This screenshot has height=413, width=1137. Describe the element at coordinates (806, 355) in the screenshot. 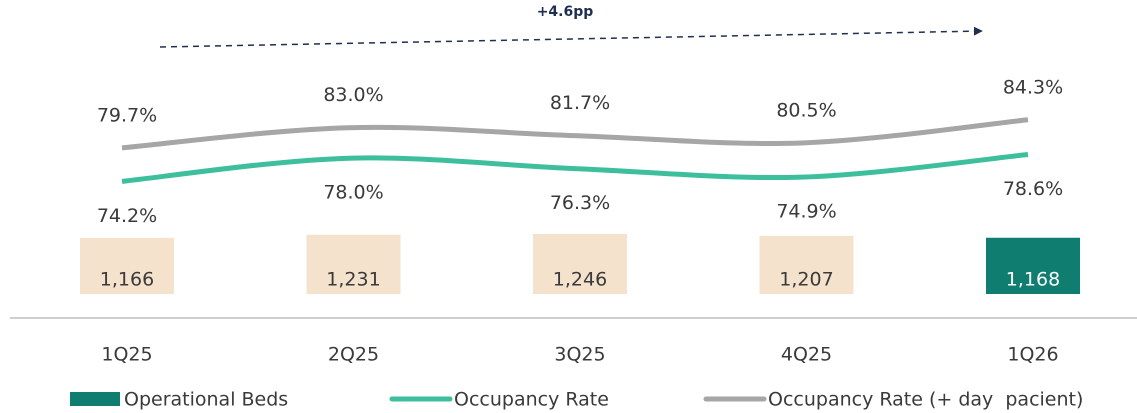

I see `x-tick-label: 4Q25` at that location.